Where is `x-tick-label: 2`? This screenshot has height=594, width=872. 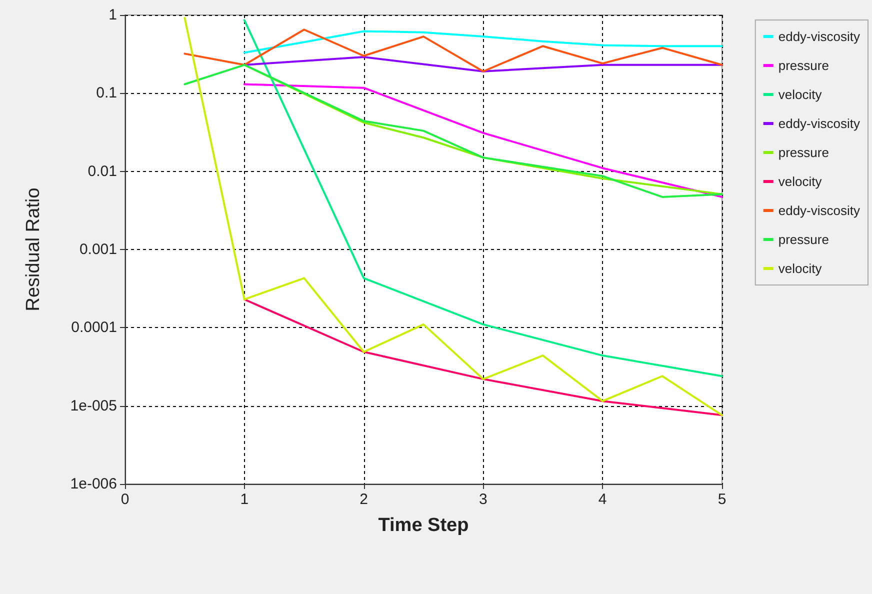 x-tick-label: 2 is located at coordinates (364, 499).